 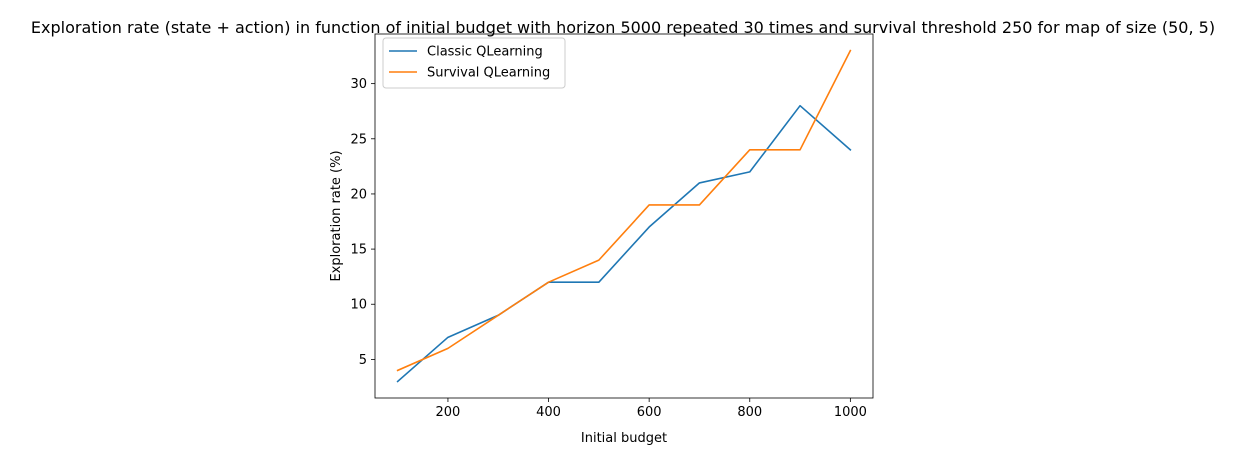 I want to click on y-tick-label: 25, so click(x=358, y=139).